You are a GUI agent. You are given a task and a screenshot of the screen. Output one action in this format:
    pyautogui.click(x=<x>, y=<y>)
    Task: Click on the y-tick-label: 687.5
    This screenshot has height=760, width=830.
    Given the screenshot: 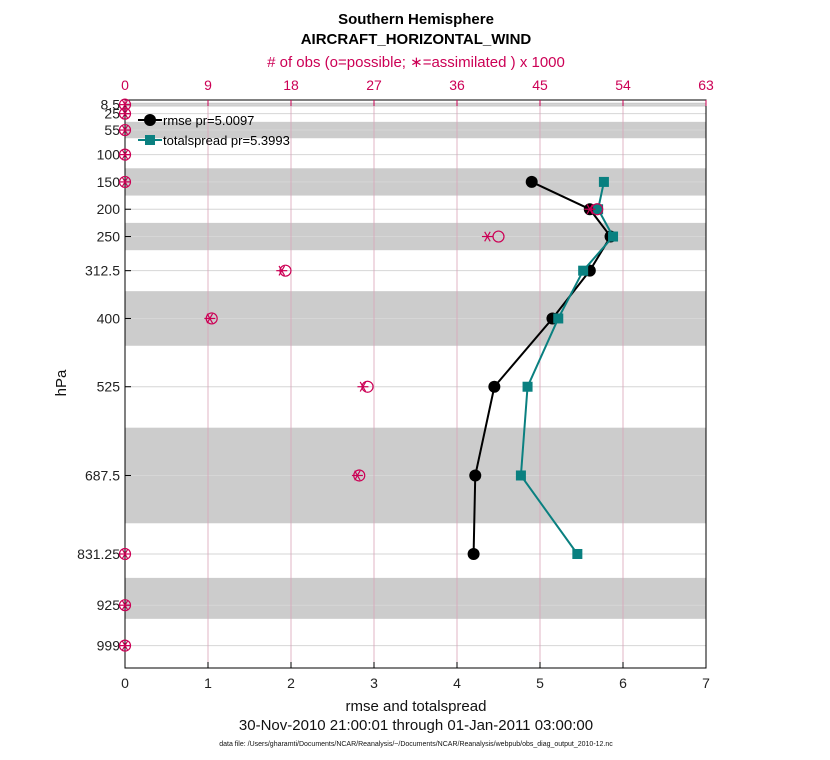 What is the action you would take?
    pyautogui.click(x=102, y=475)
    